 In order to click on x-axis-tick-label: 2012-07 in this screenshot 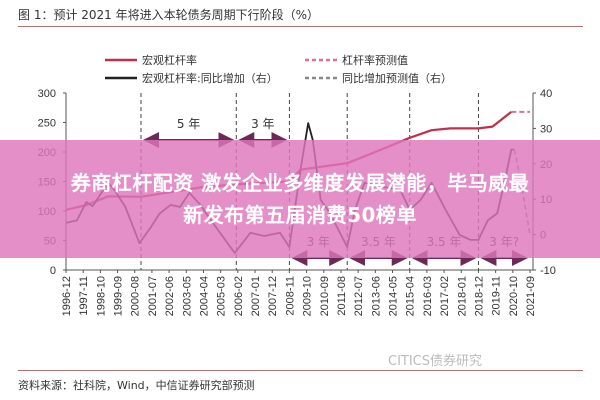, I will do `click(359, 296)`.